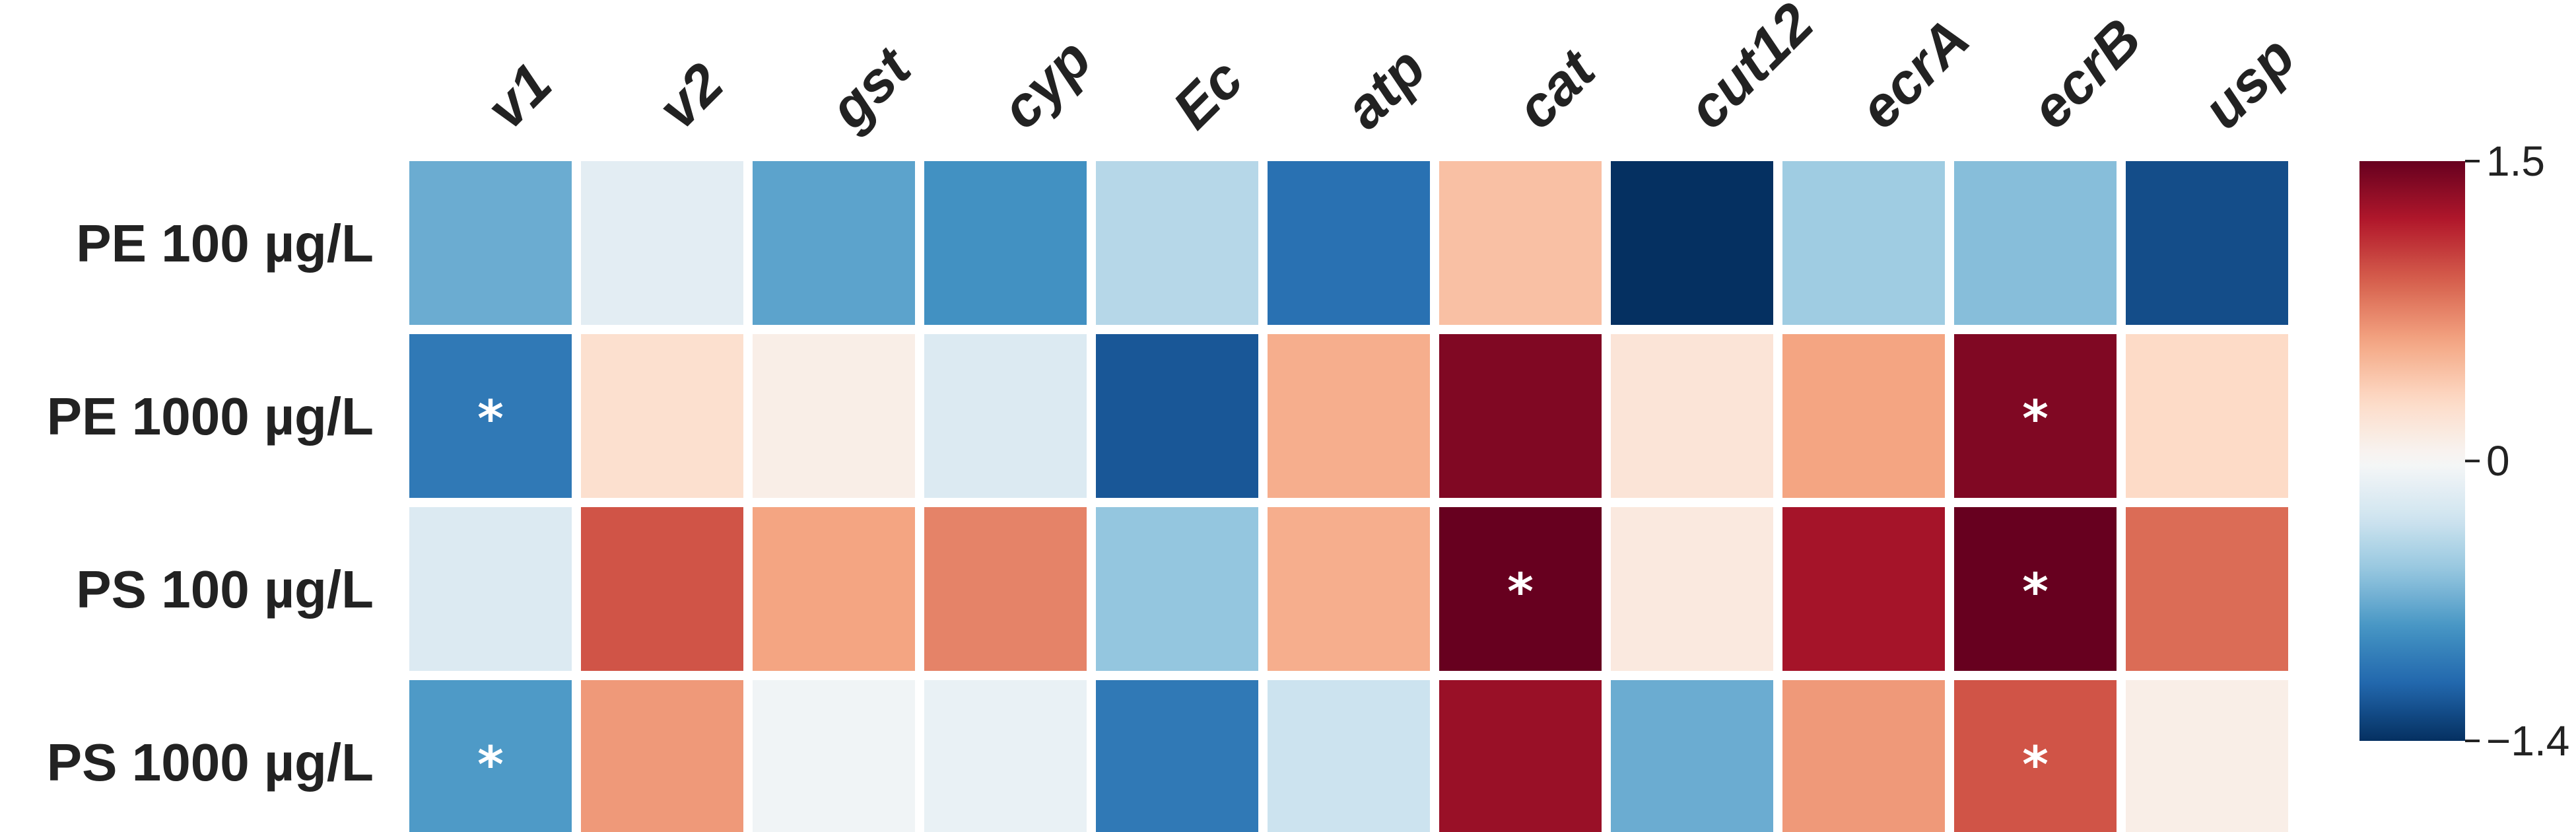 This screenshot has width=2576, height=832. Describe the element at coordinates (1915, 74) in the screenshot. I see `column-label: ecrA` at that location.